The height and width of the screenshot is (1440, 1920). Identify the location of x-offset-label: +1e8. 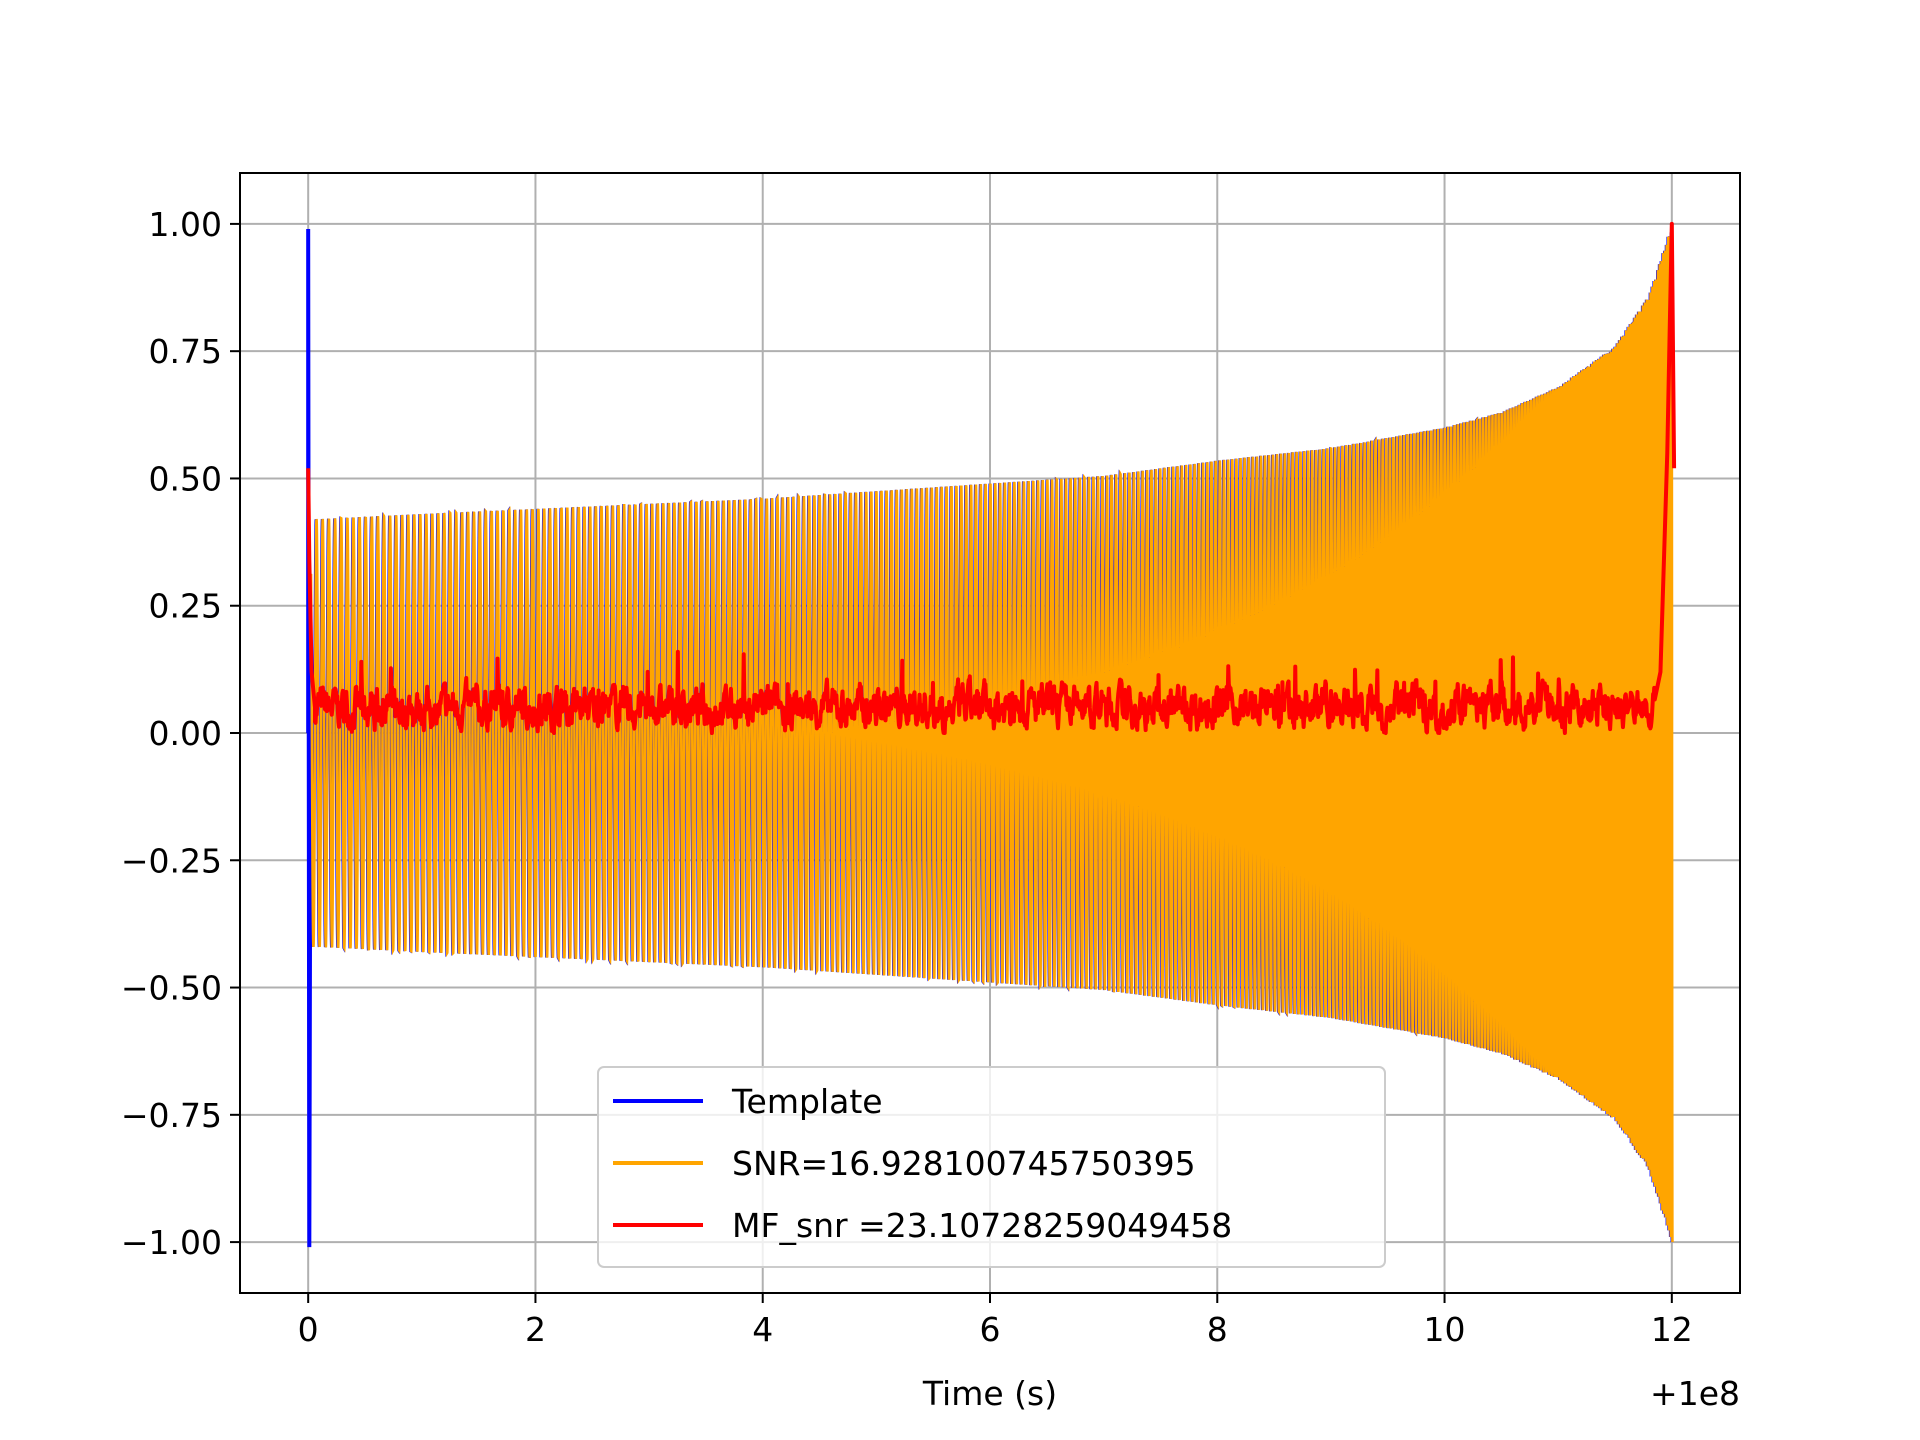
(1695, 1393).